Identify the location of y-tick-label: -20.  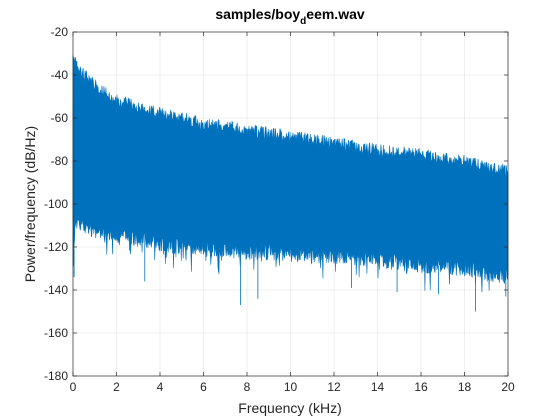
(60, 32).